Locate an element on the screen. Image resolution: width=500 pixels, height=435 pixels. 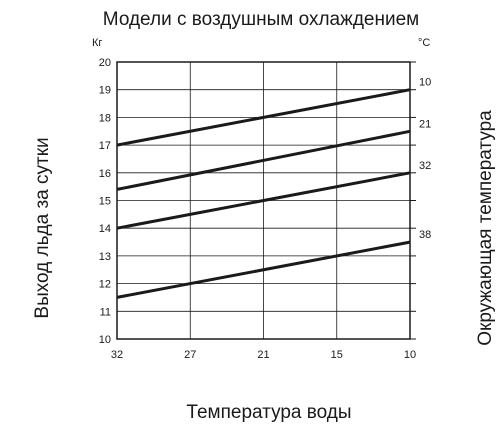
series-label-10: 10 is located at coordinates (425, 83).